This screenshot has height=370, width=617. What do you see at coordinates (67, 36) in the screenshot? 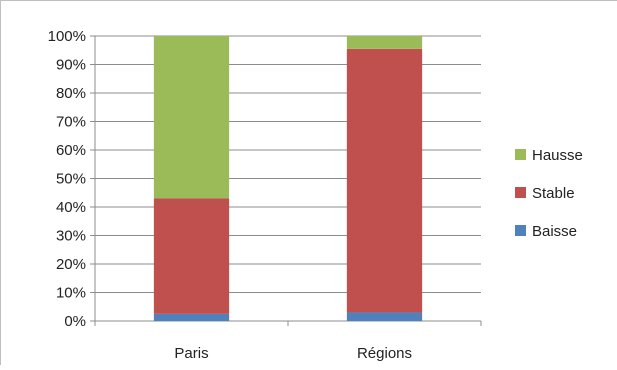
I see `y-tick-label: 100%` at bounding box center [67, 36].